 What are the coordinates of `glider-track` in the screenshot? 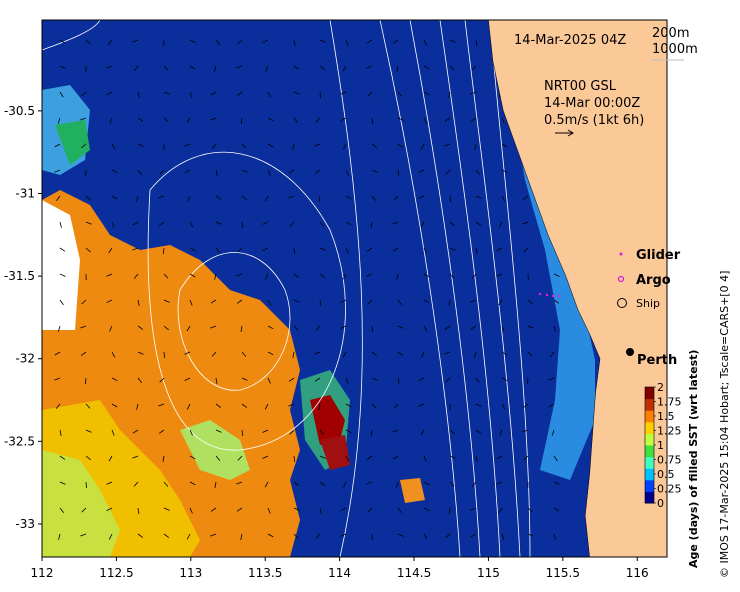 It's located at (549, 295).